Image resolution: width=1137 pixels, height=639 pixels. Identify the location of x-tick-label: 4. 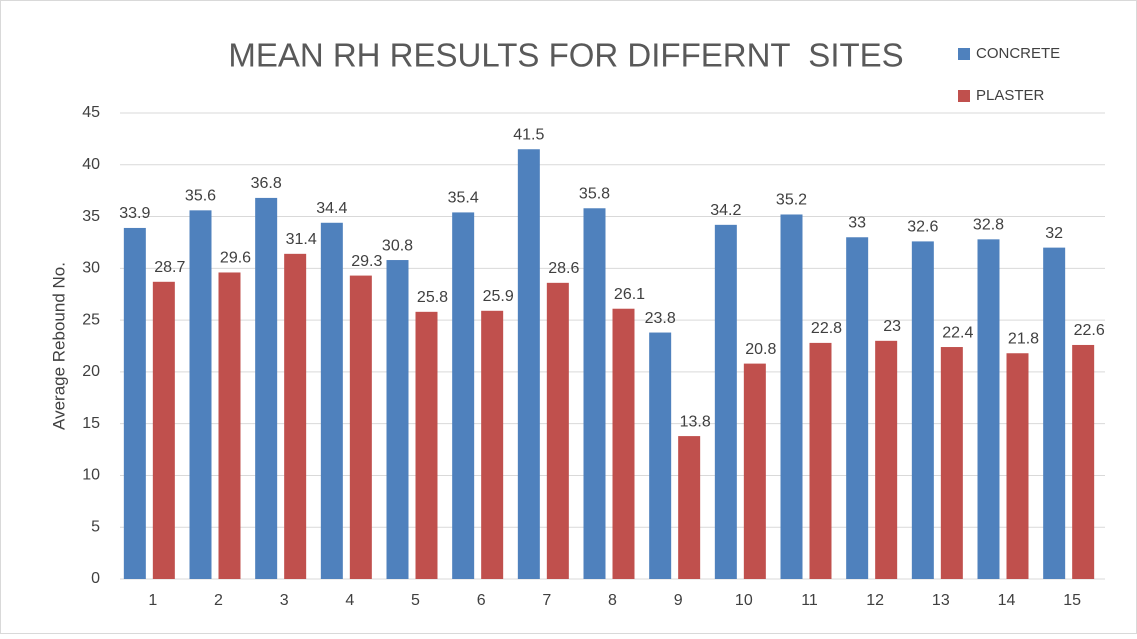
(349, 600).